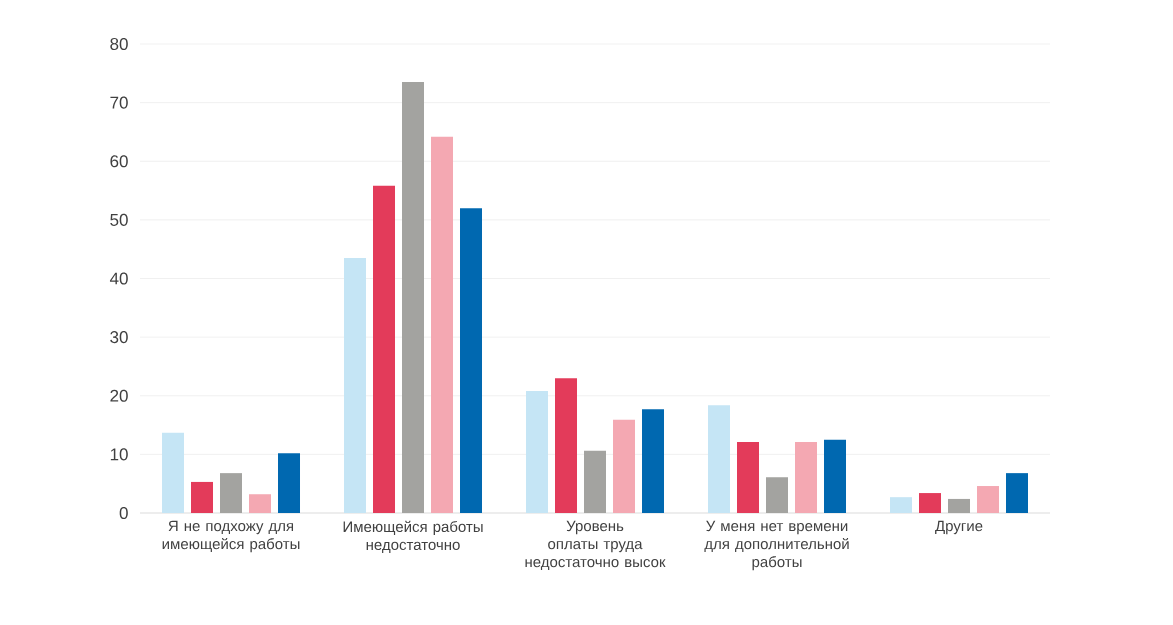 This screenshot has width=1173, height=625. What do you see at coordinates (776, 545) in the screenshot?
I see `x-tick-label: У меня нет времени для дополнительной работы` at bounding box center [776, 545].